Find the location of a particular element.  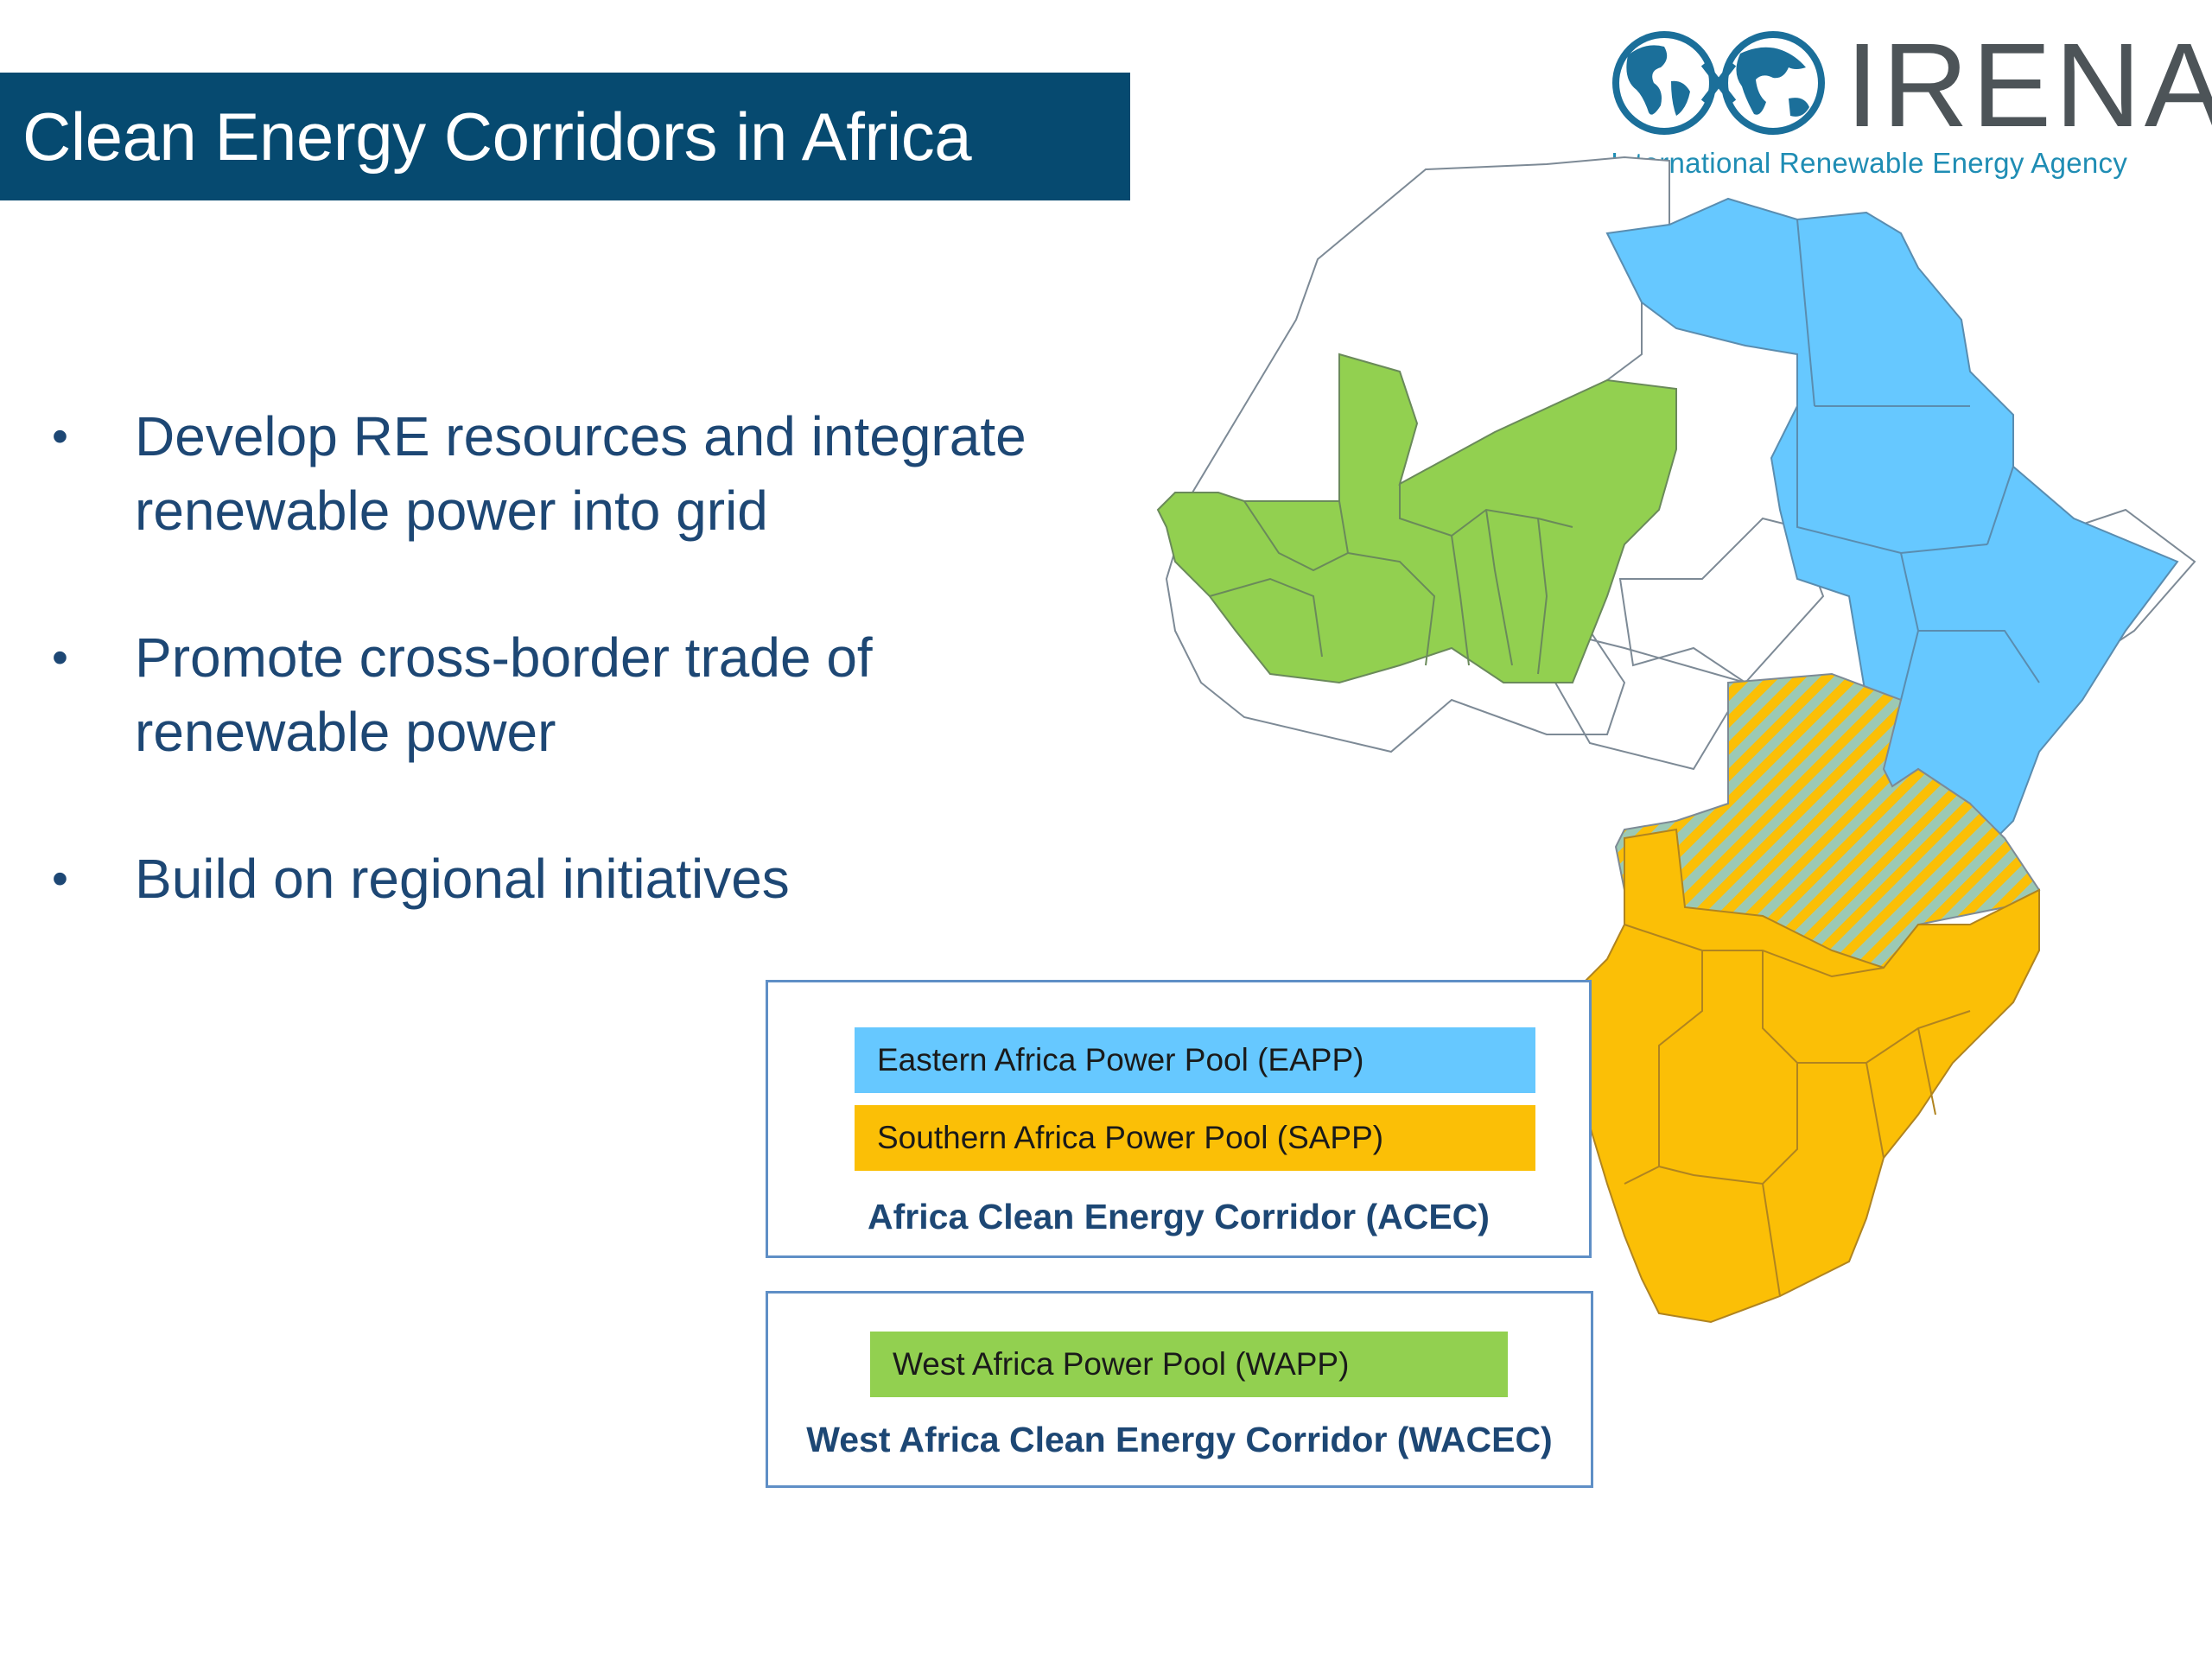

legend-wapp-swatch: West Africa Power Pool (WAPP) is located at coordinates (1189, 1364).